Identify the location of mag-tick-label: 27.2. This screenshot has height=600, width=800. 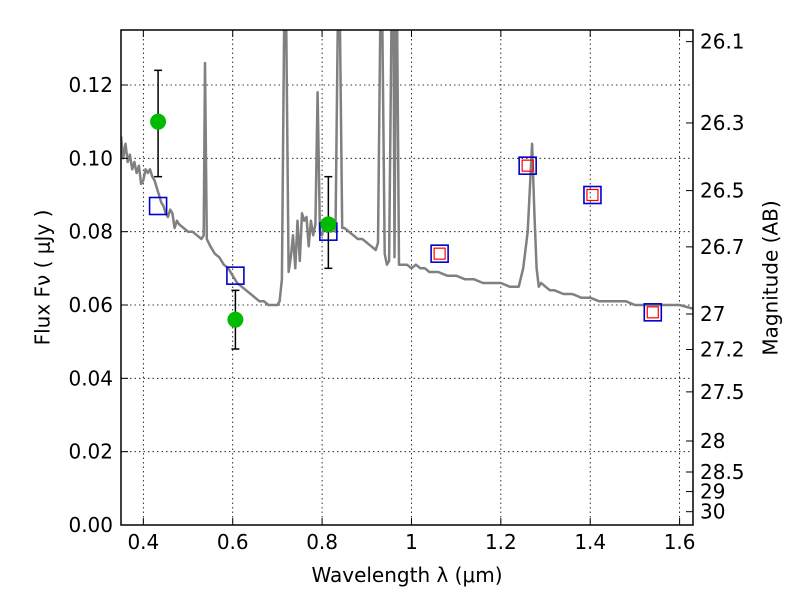
(722, 350).